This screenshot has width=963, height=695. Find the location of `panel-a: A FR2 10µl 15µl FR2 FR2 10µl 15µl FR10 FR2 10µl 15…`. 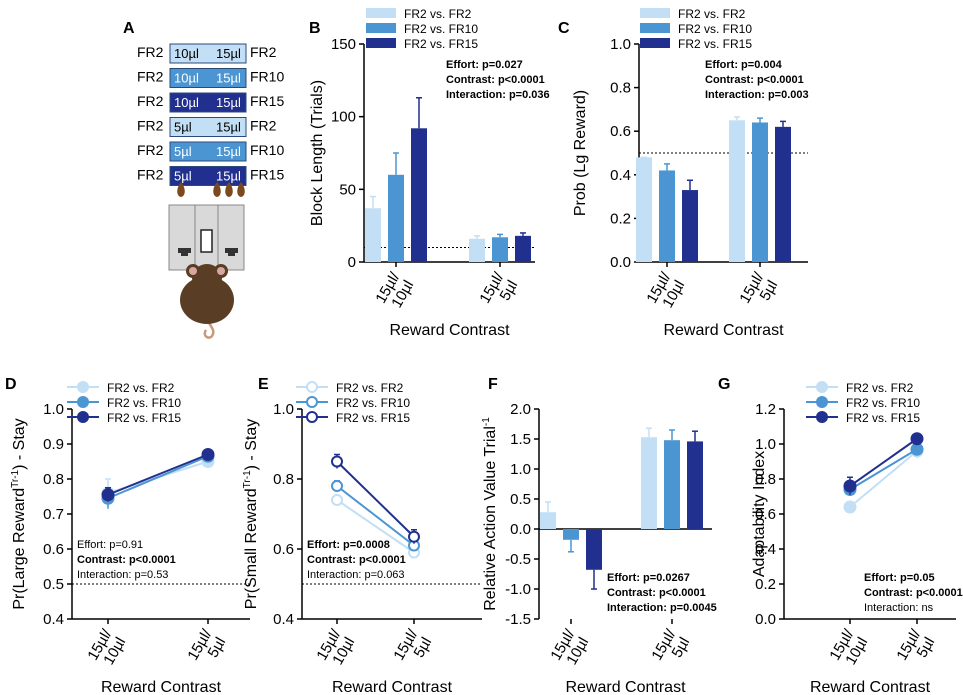

panel-a: A FR2 10µl 15µl FR2 FR2 10µl 15µl FR10 FR2 10µl 15… is located at coordinates (203, 179).